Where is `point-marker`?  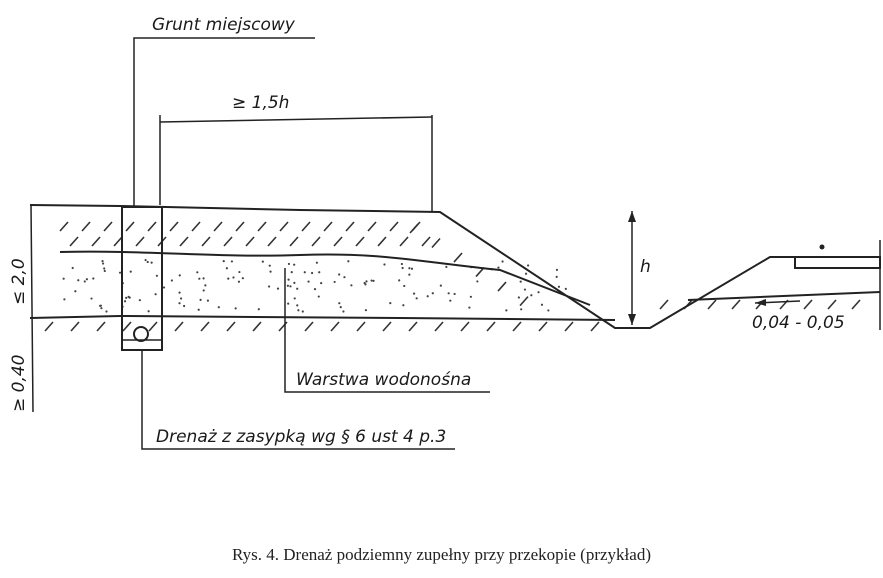 point-marker is located at coordinates (822, 247).